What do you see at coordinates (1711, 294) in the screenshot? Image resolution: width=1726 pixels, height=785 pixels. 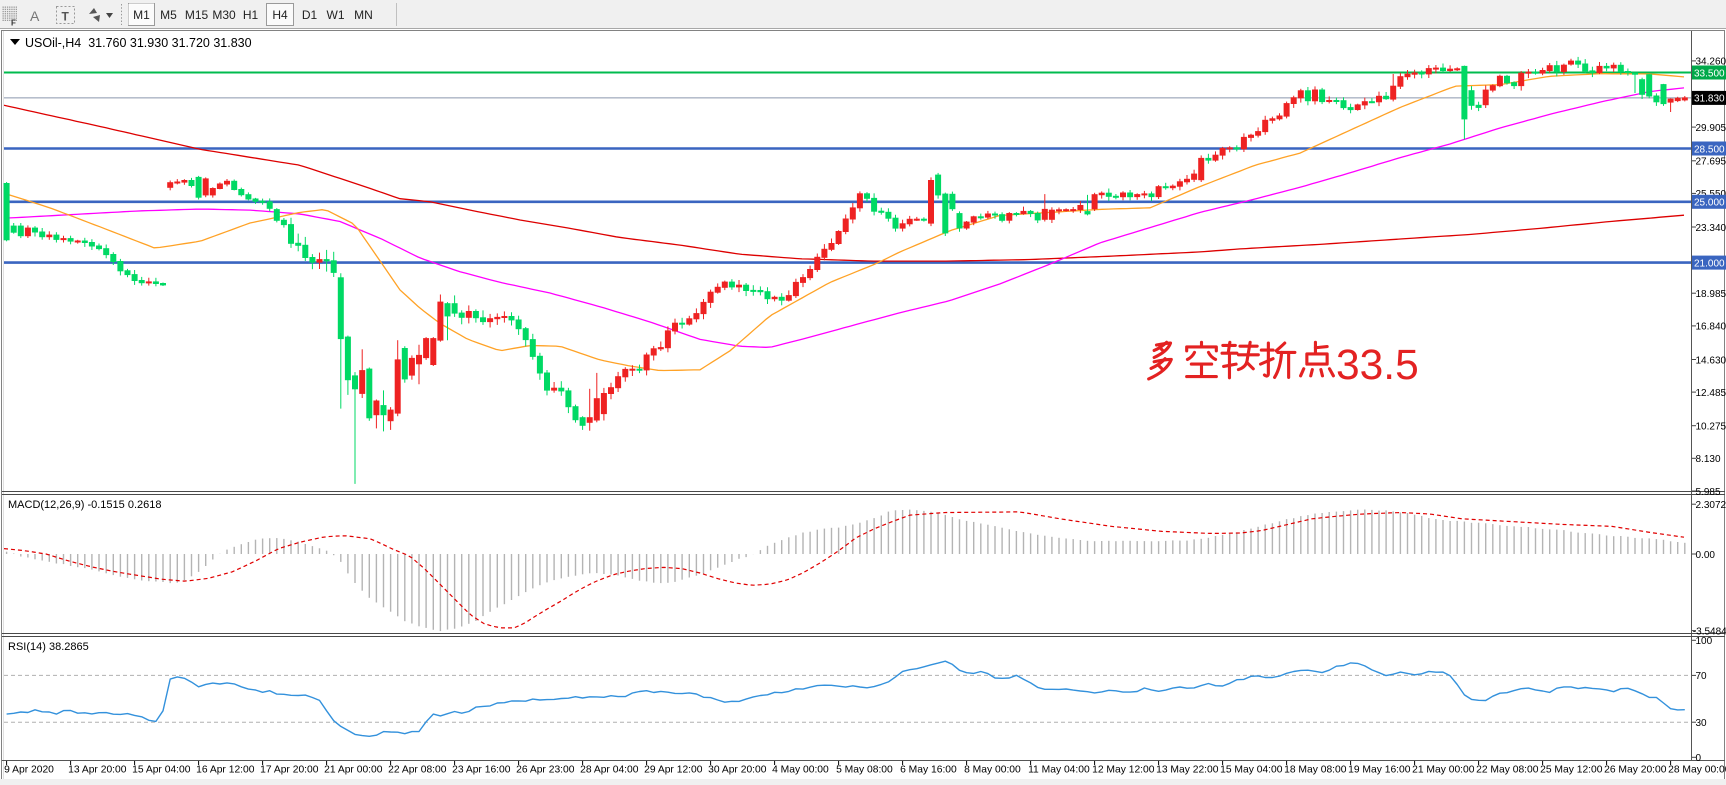 I see `svg-text: 18.985` at bounding box center [1711, 294].